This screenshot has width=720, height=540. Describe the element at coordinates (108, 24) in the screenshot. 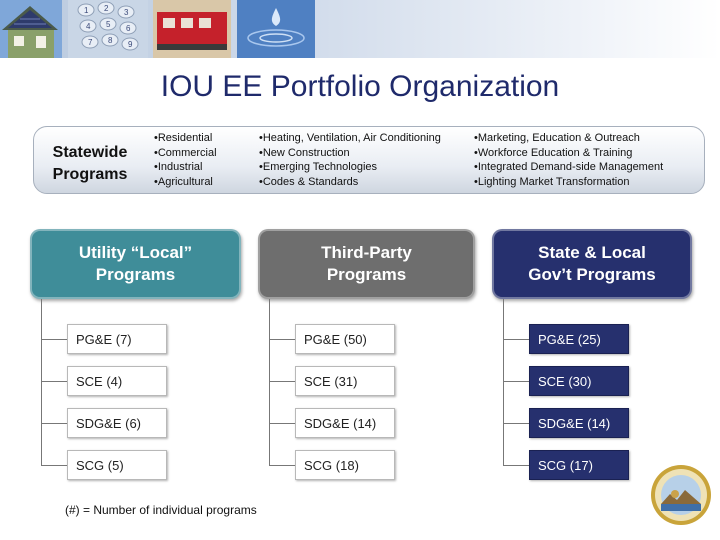

I see `svg-text: 5` at that location.